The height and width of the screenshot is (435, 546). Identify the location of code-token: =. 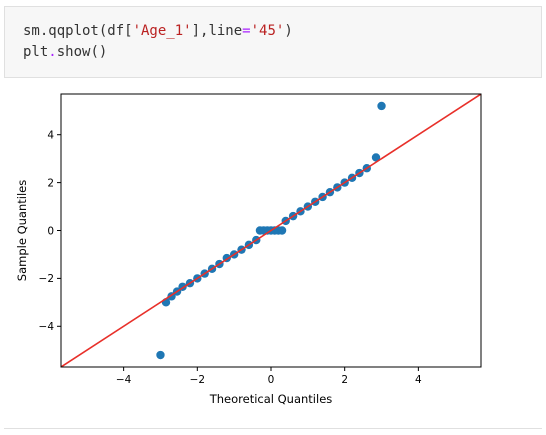
(246, 31).